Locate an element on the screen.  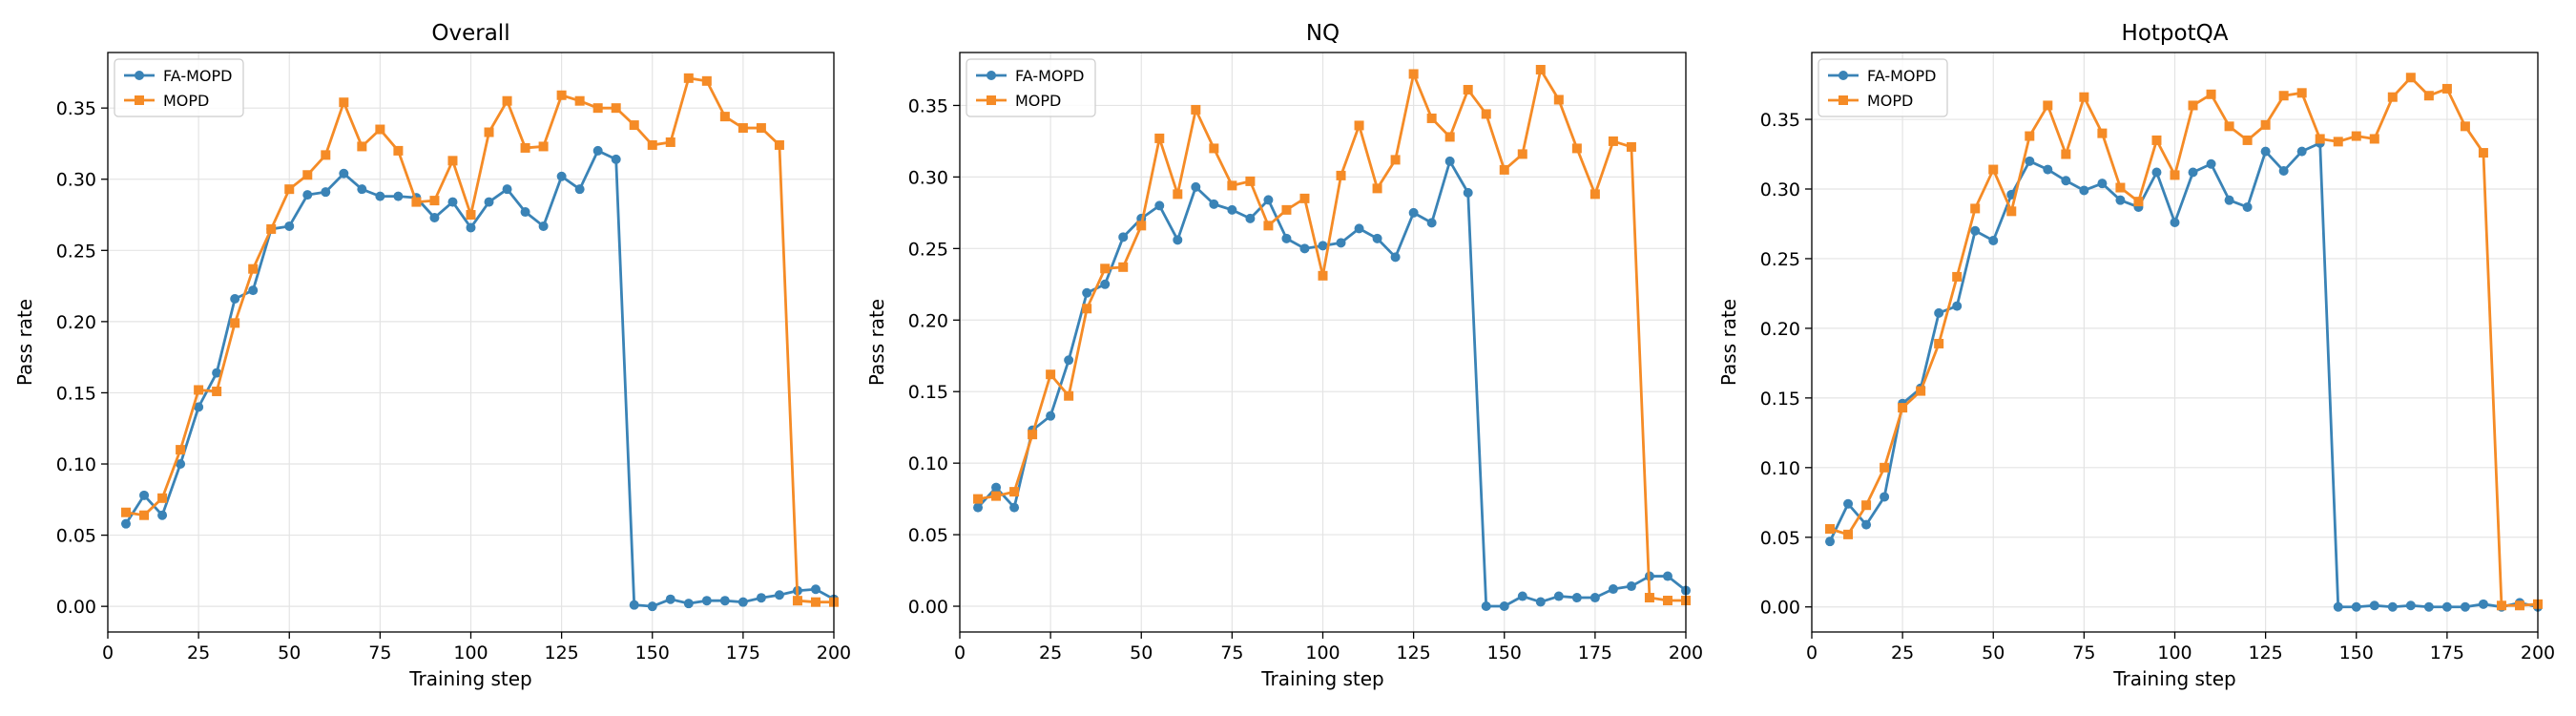
y-tick-label: 0.10 is located at coordinates (1780, 468).